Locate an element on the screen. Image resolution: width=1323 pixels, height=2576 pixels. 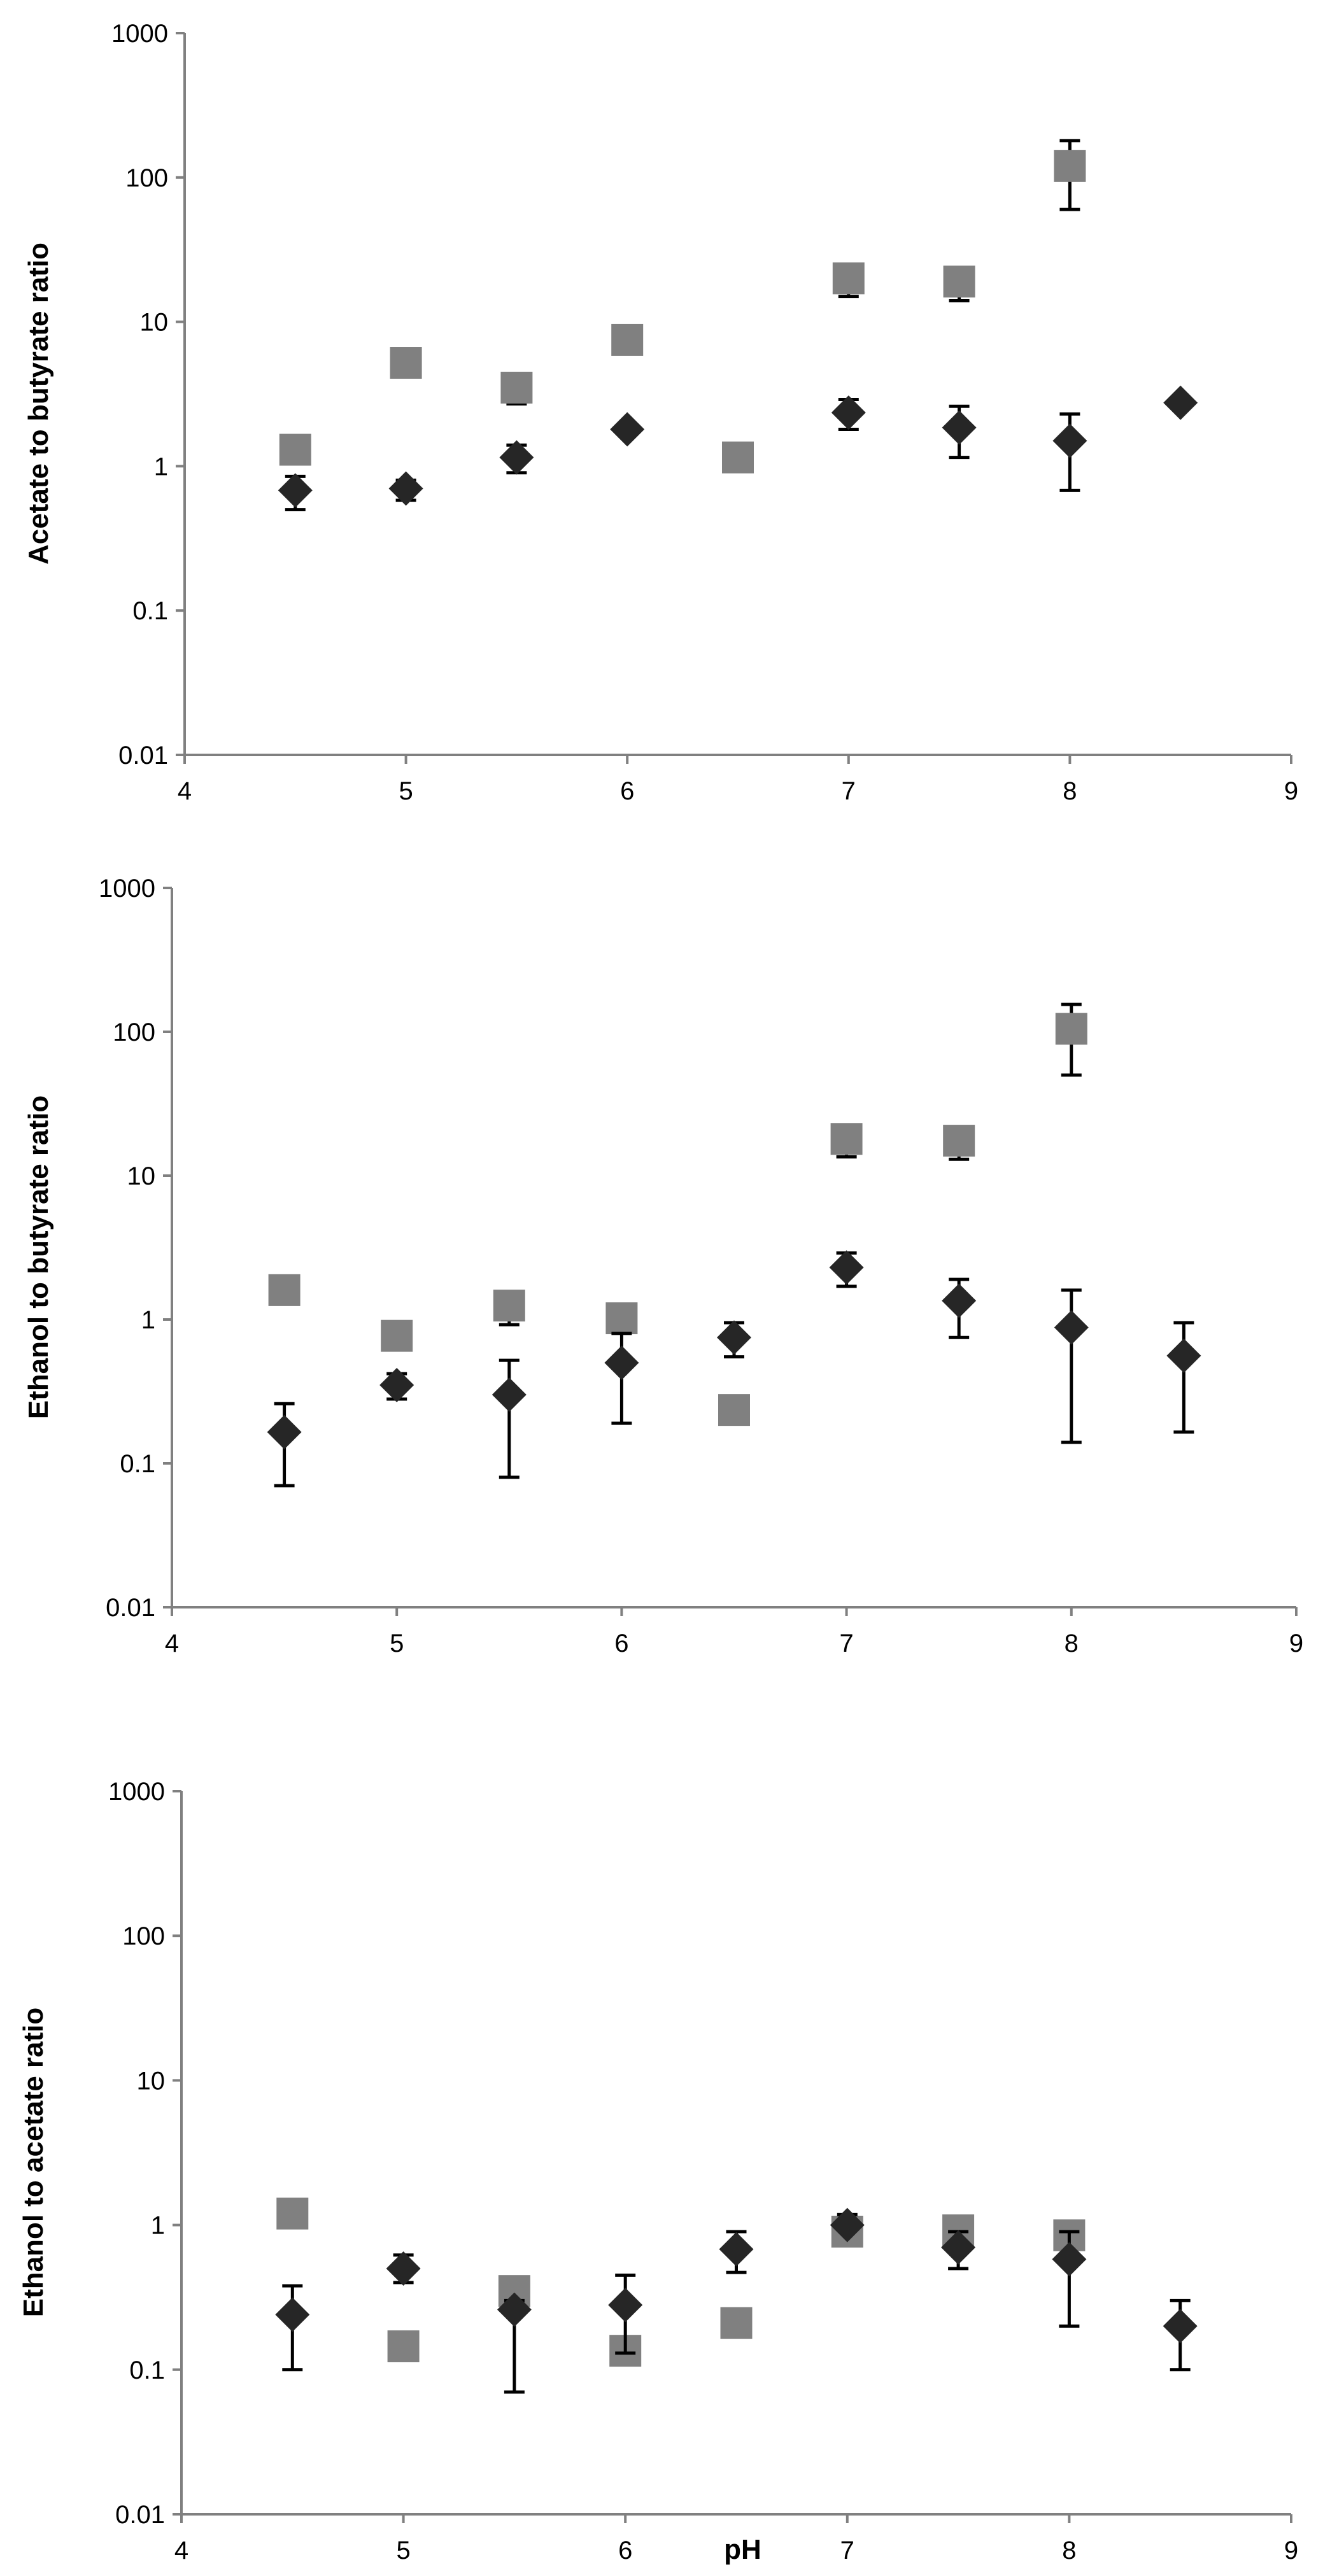
y-axis-title: Acetate to butyrate ratio is located at coordinates (38, 404).